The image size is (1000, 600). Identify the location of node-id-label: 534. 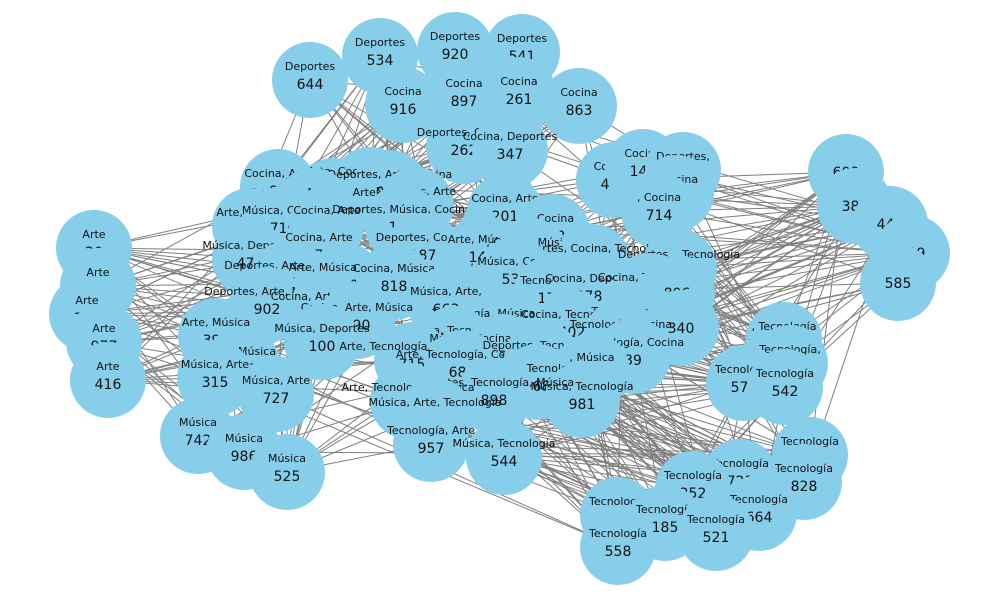
(380, 61).